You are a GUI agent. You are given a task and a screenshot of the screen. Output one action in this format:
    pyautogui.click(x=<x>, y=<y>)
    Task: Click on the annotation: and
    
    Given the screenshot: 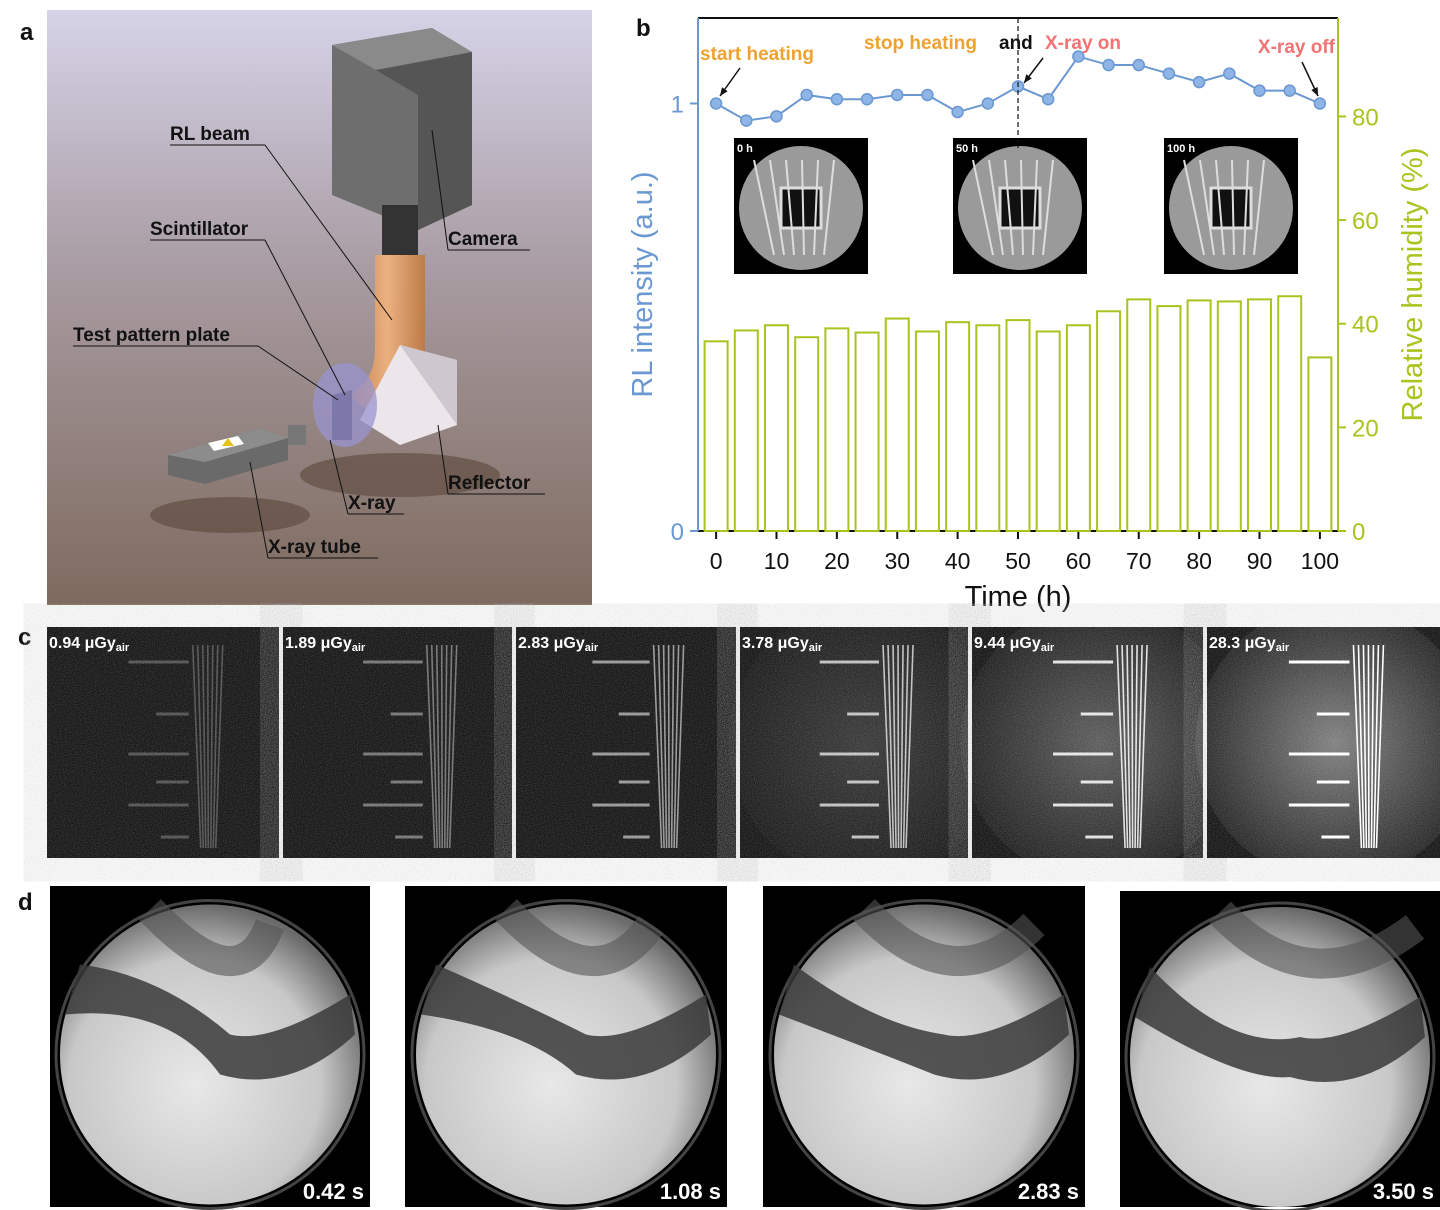 What is the action you would take?
    pyautogui.click(x=1016, y=43)
    